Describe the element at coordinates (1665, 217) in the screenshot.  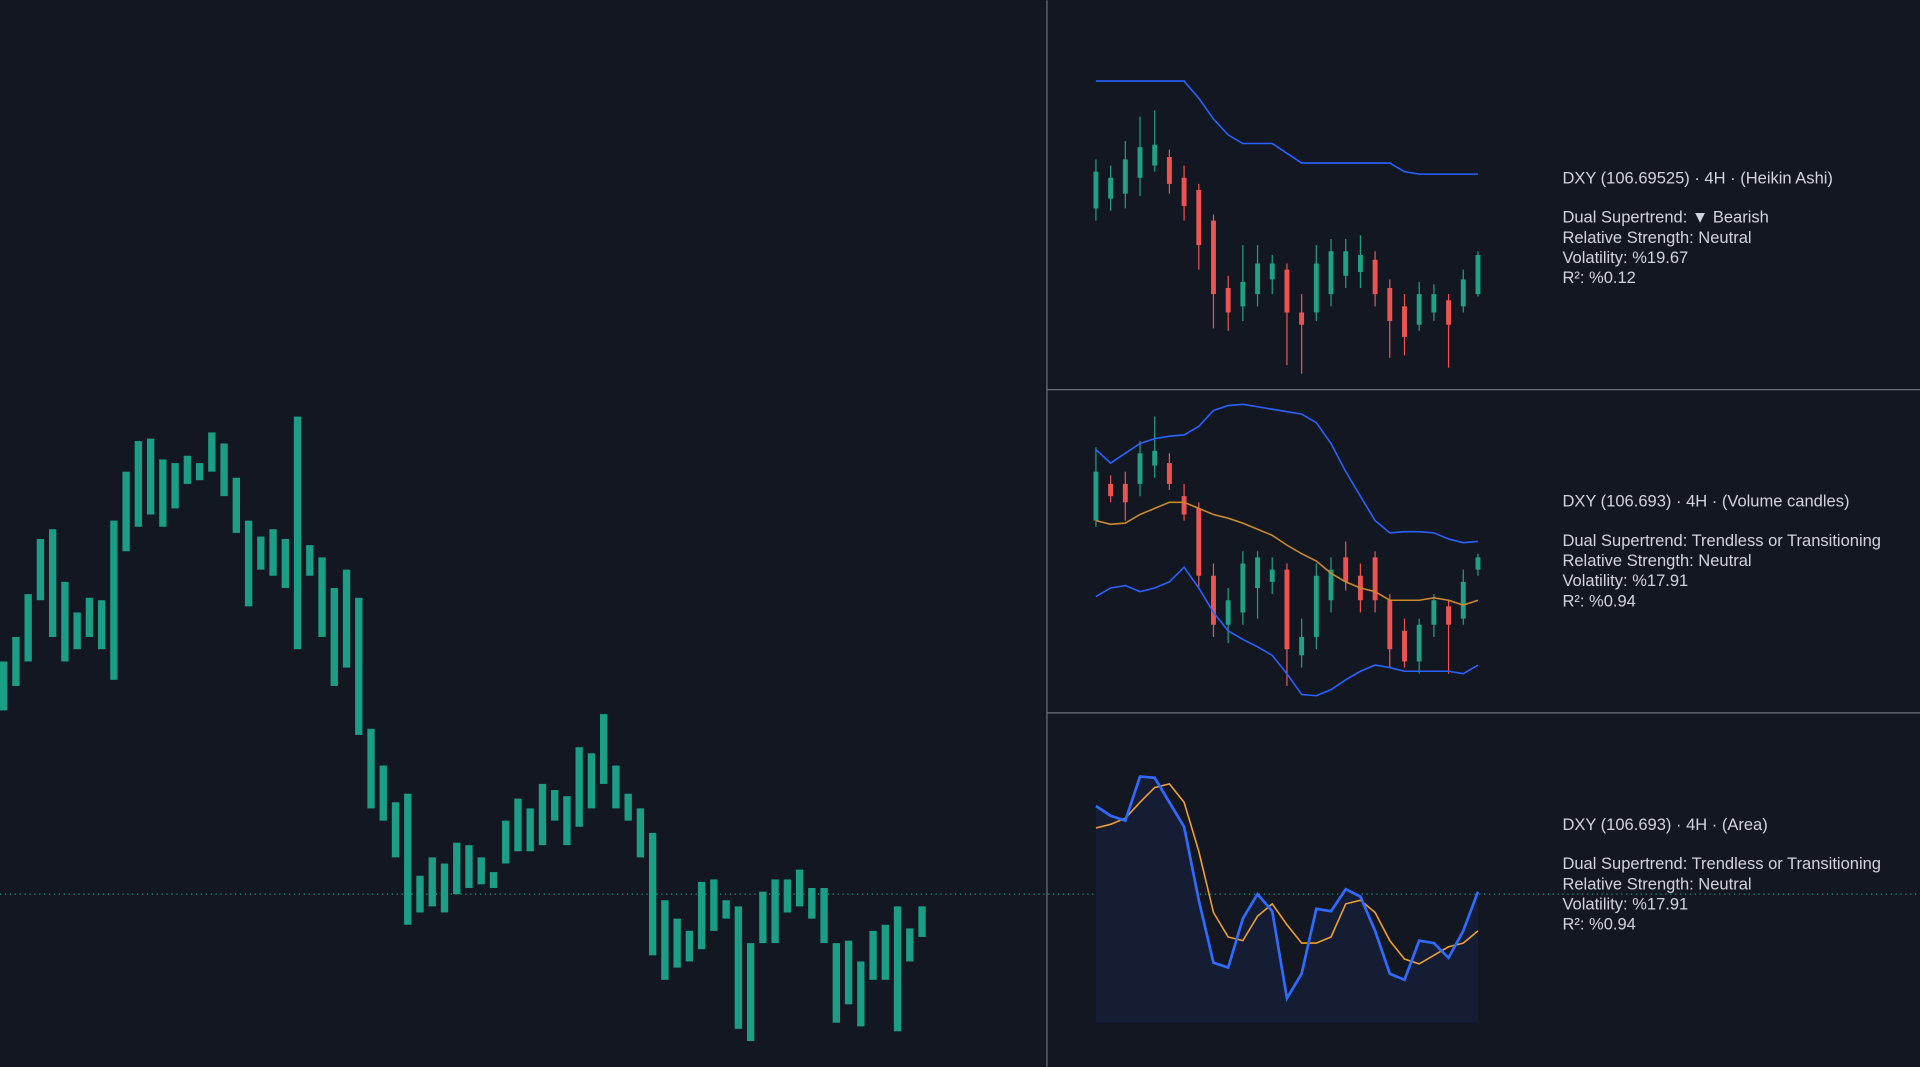
I see `panel-info: Dual Supertrend: ▼ Bearish` at that location.